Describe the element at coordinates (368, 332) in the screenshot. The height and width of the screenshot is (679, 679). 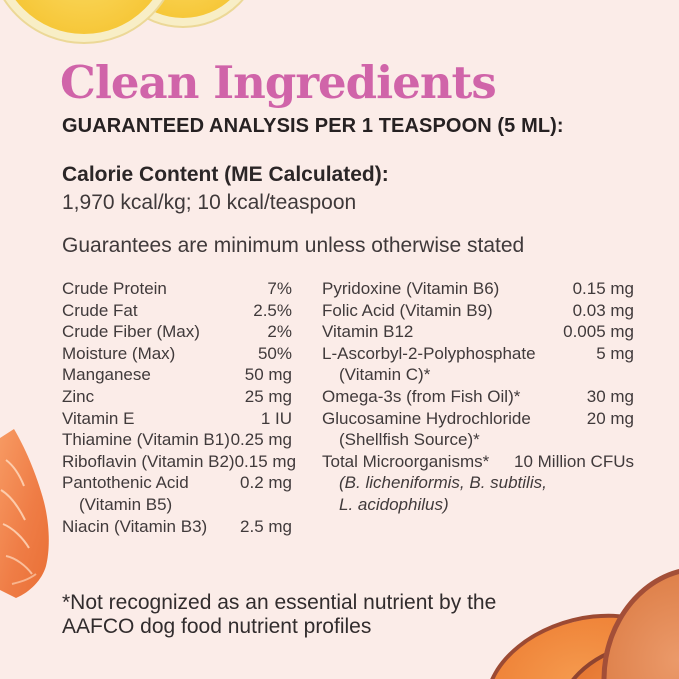
I see `nutrient-label: Vitamin B12` at that location.